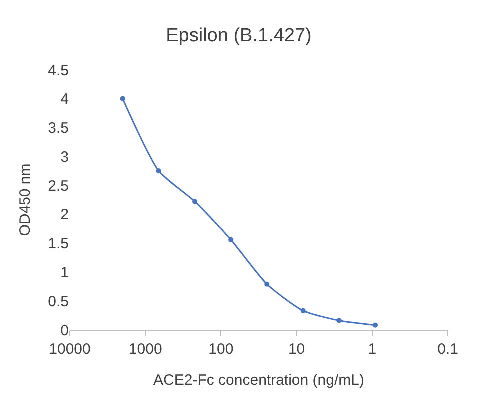 Image resolution: width=478 pixels, height=400 pixels. I want to click on y-tick-label: 3.5, so click(58, 129).